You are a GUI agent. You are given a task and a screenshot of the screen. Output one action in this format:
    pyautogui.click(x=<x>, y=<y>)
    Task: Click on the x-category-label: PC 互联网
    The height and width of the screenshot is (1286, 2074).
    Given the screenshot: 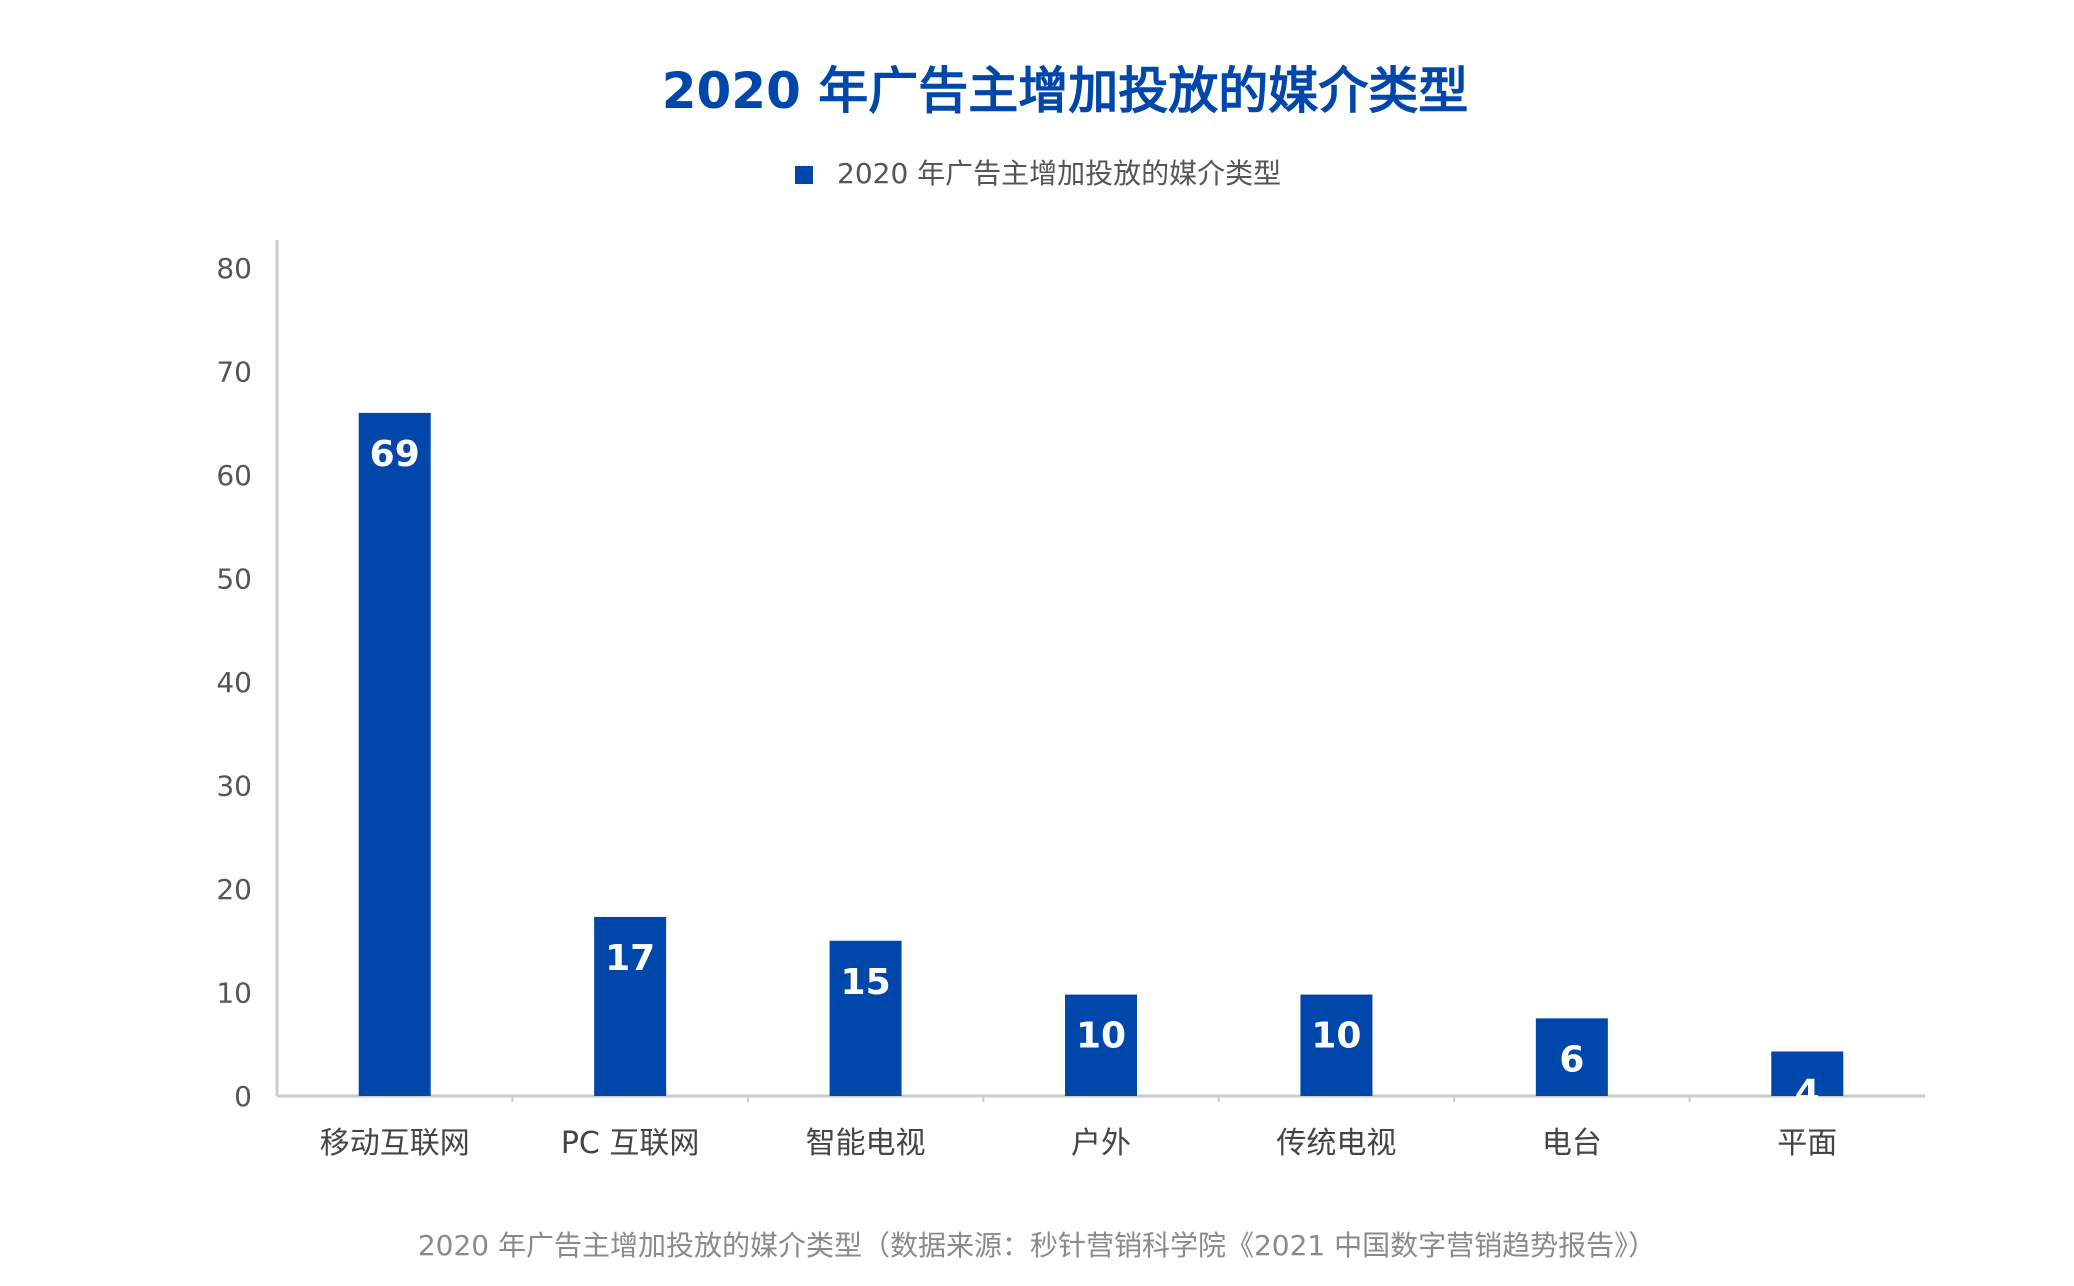 What is the action you would take?
    pyautogui.click(x=630, y=1143)
    